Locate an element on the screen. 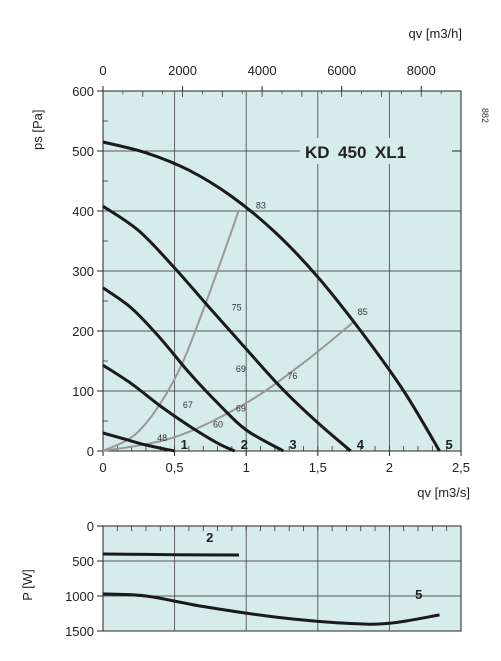 The width and height of the screenshot is (501, 661). curve-number-label: 4 is located at coordinates (361, 444).